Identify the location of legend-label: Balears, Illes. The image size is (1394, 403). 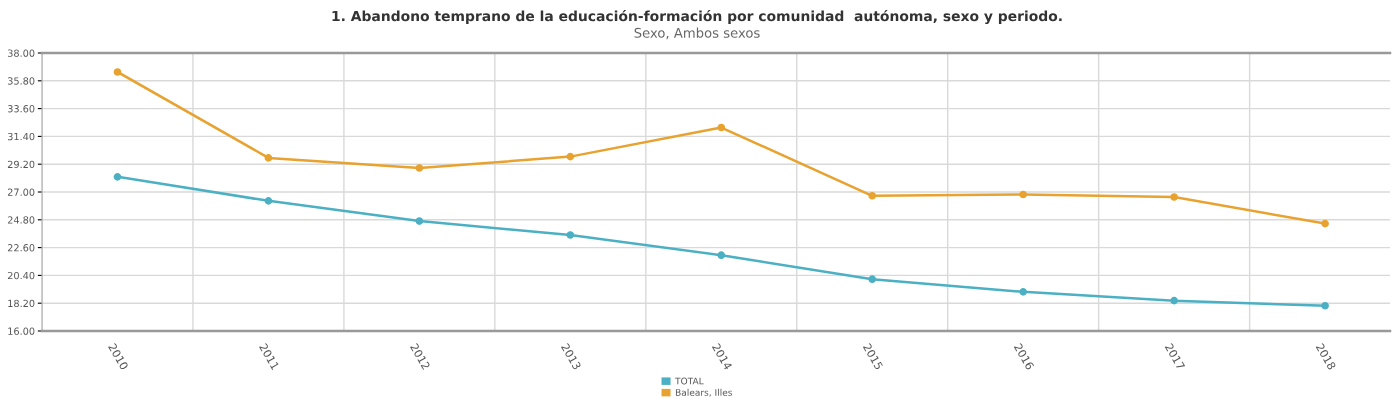
(704, 392).